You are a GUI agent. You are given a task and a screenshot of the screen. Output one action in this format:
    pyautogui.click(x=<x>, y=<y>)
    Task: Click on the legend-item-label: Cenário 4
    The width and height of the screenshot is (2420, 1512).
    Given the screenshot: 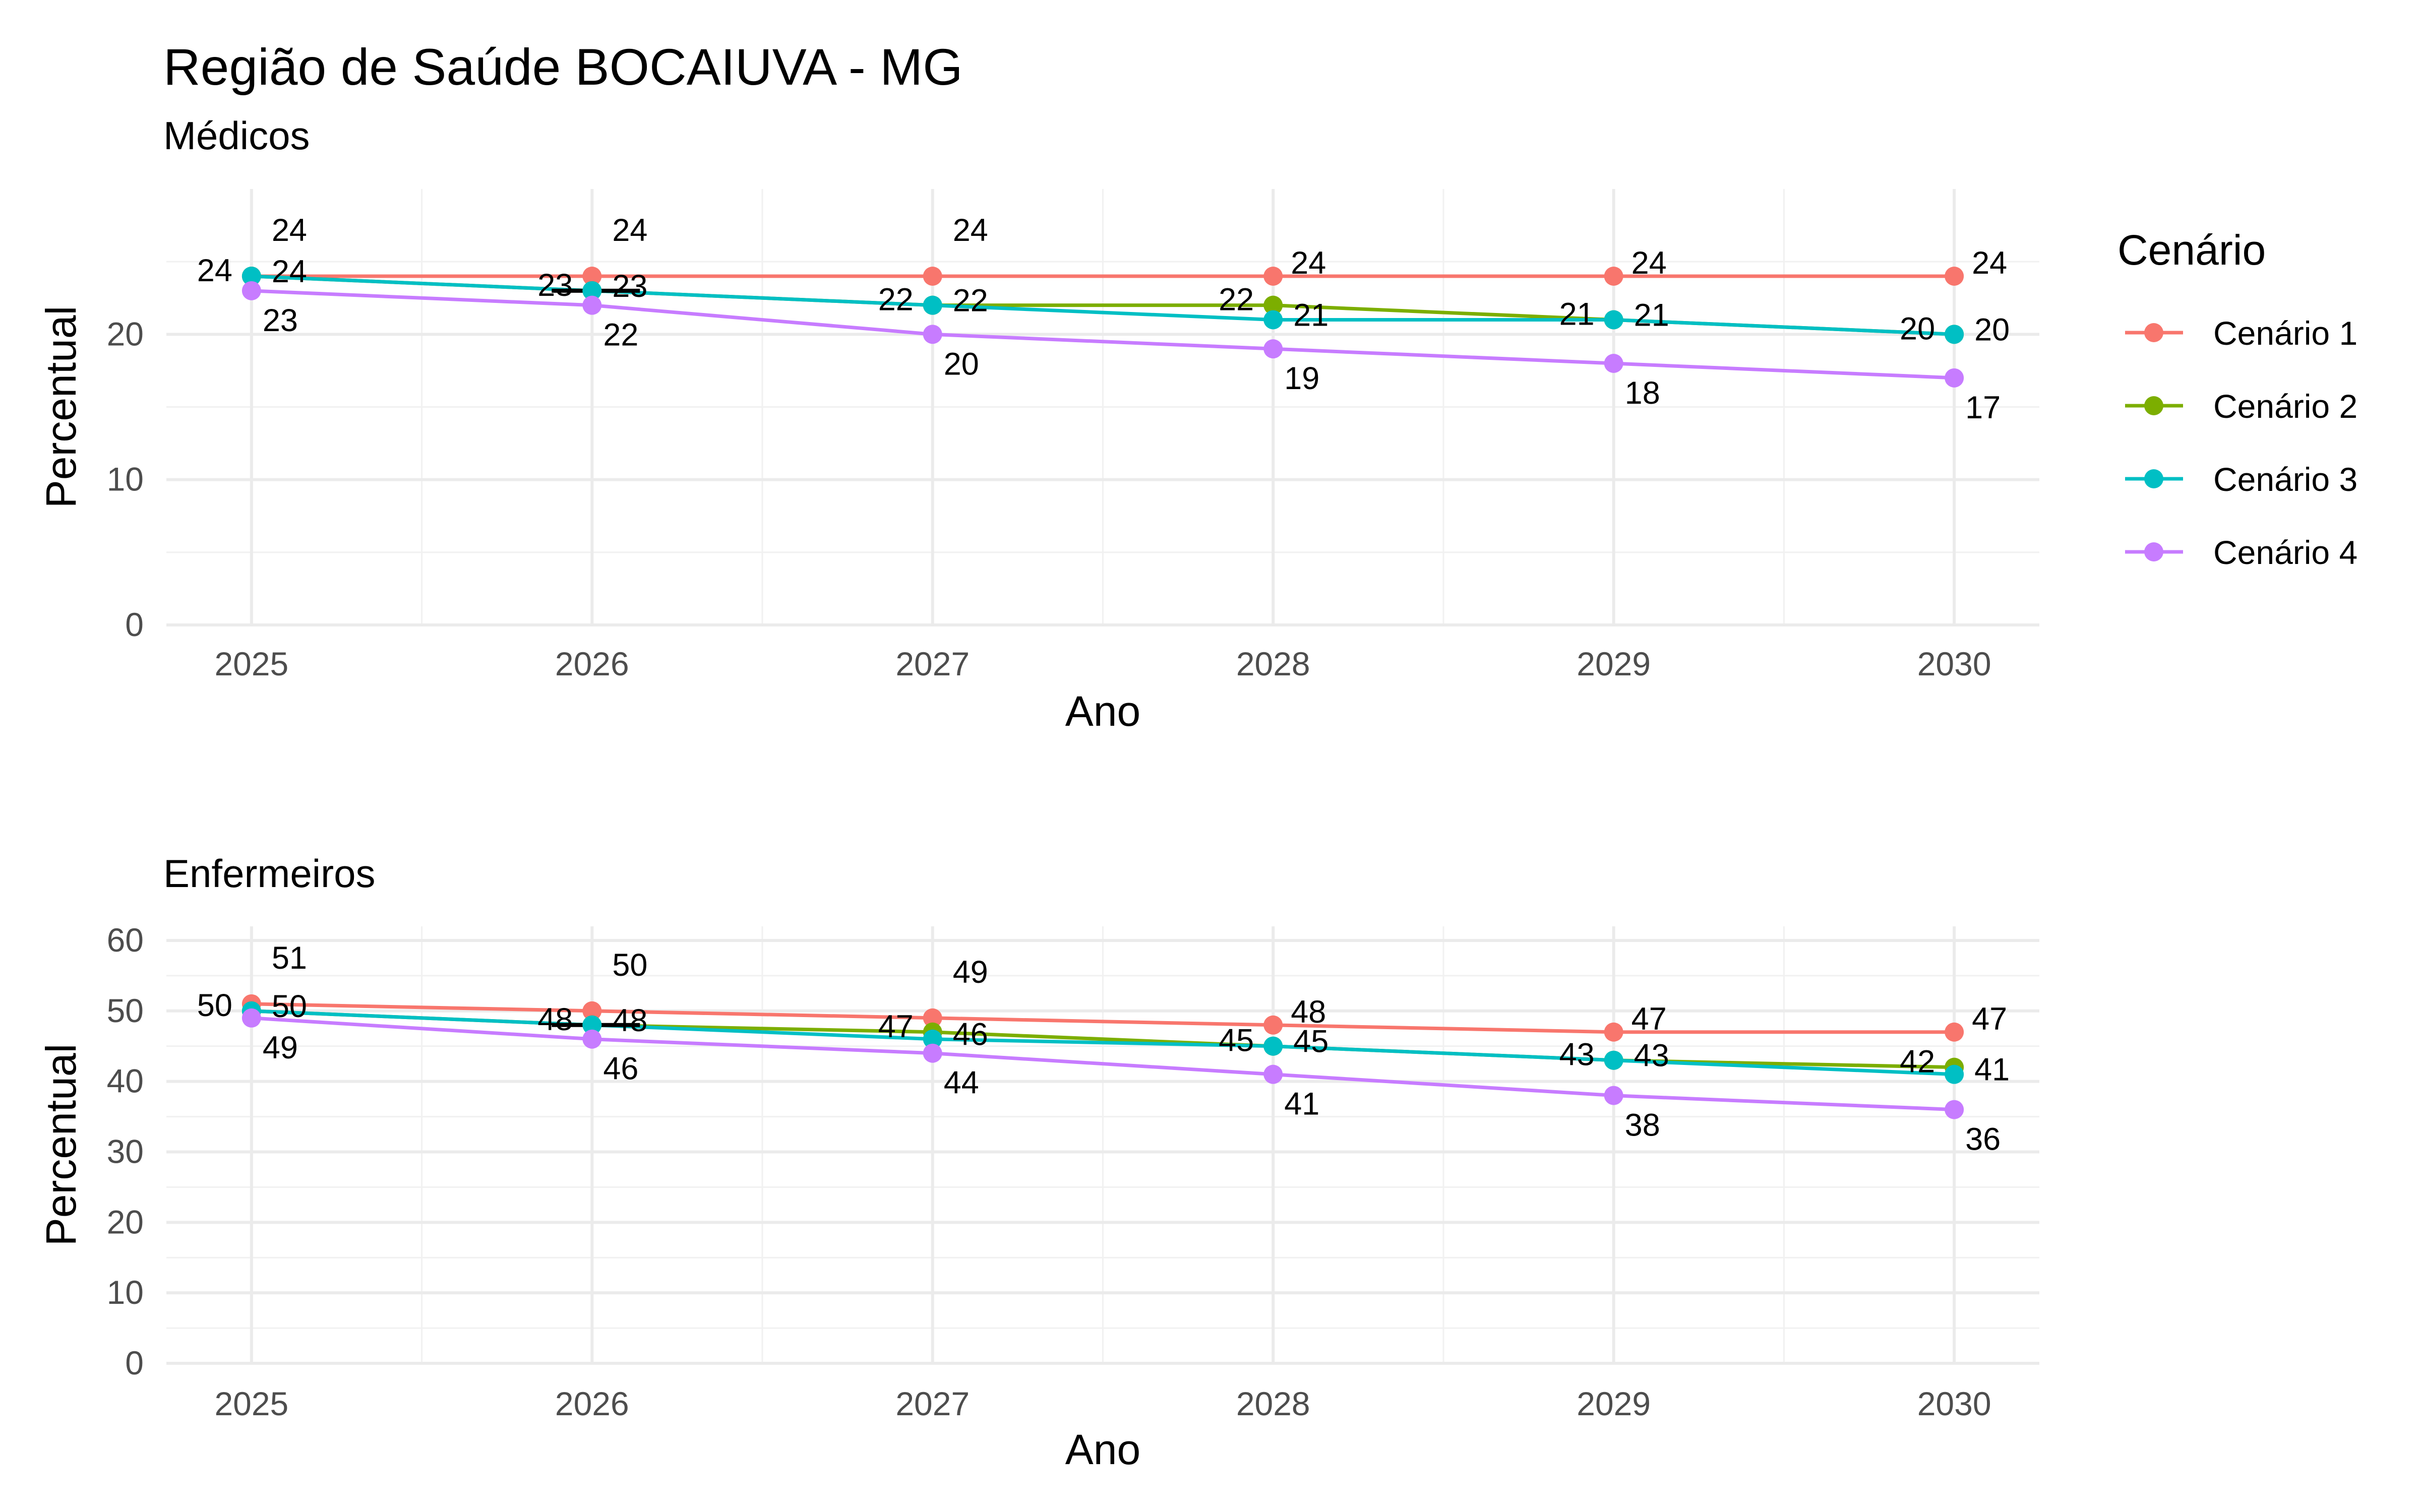 What is the action you would take?
    pyautogui.click(x=2285, y=552)
    